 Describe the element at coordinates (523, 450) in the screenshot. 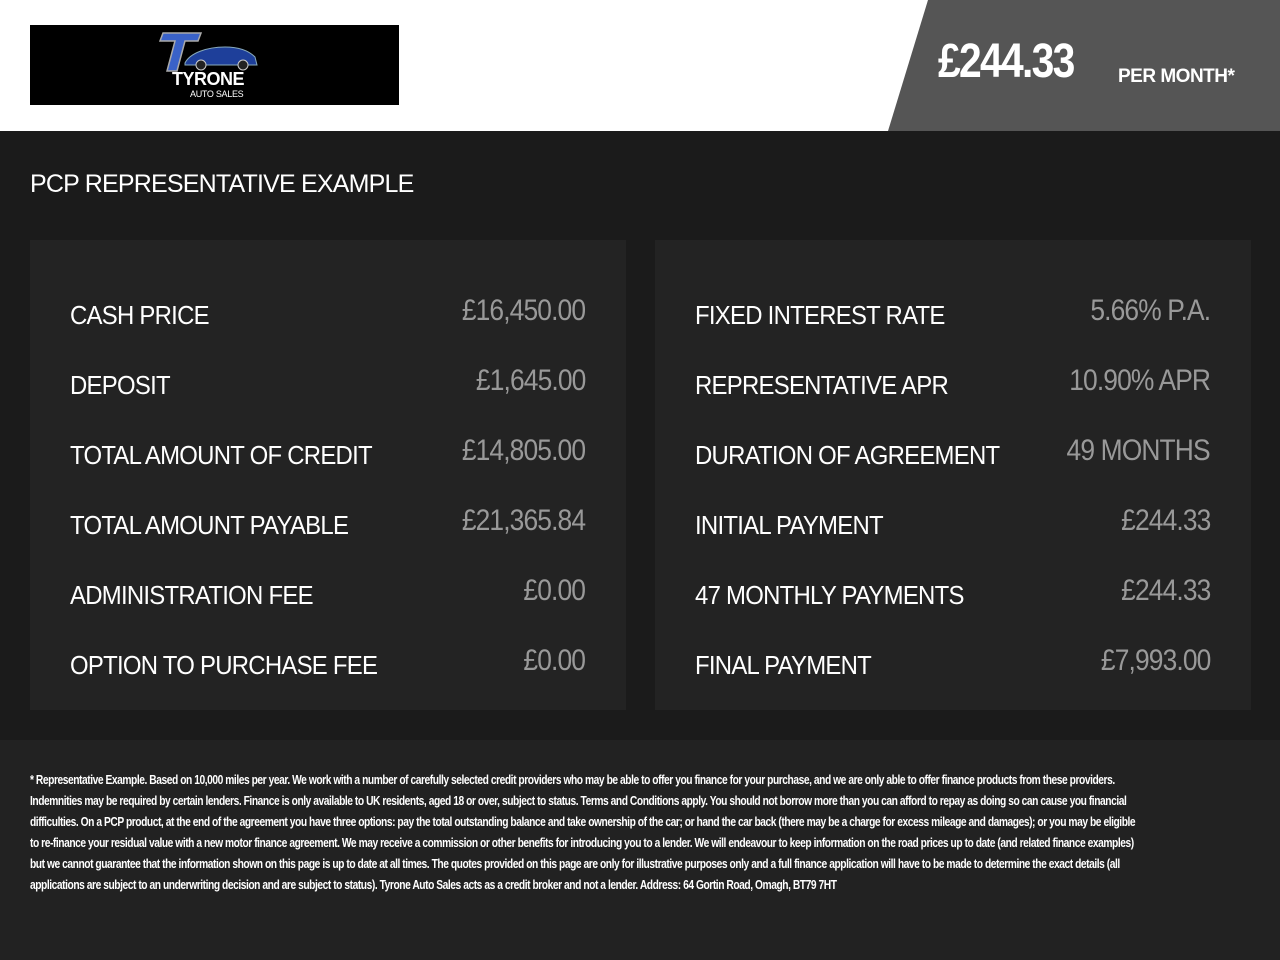

I see `finance-value: £14,805.00` at that location.